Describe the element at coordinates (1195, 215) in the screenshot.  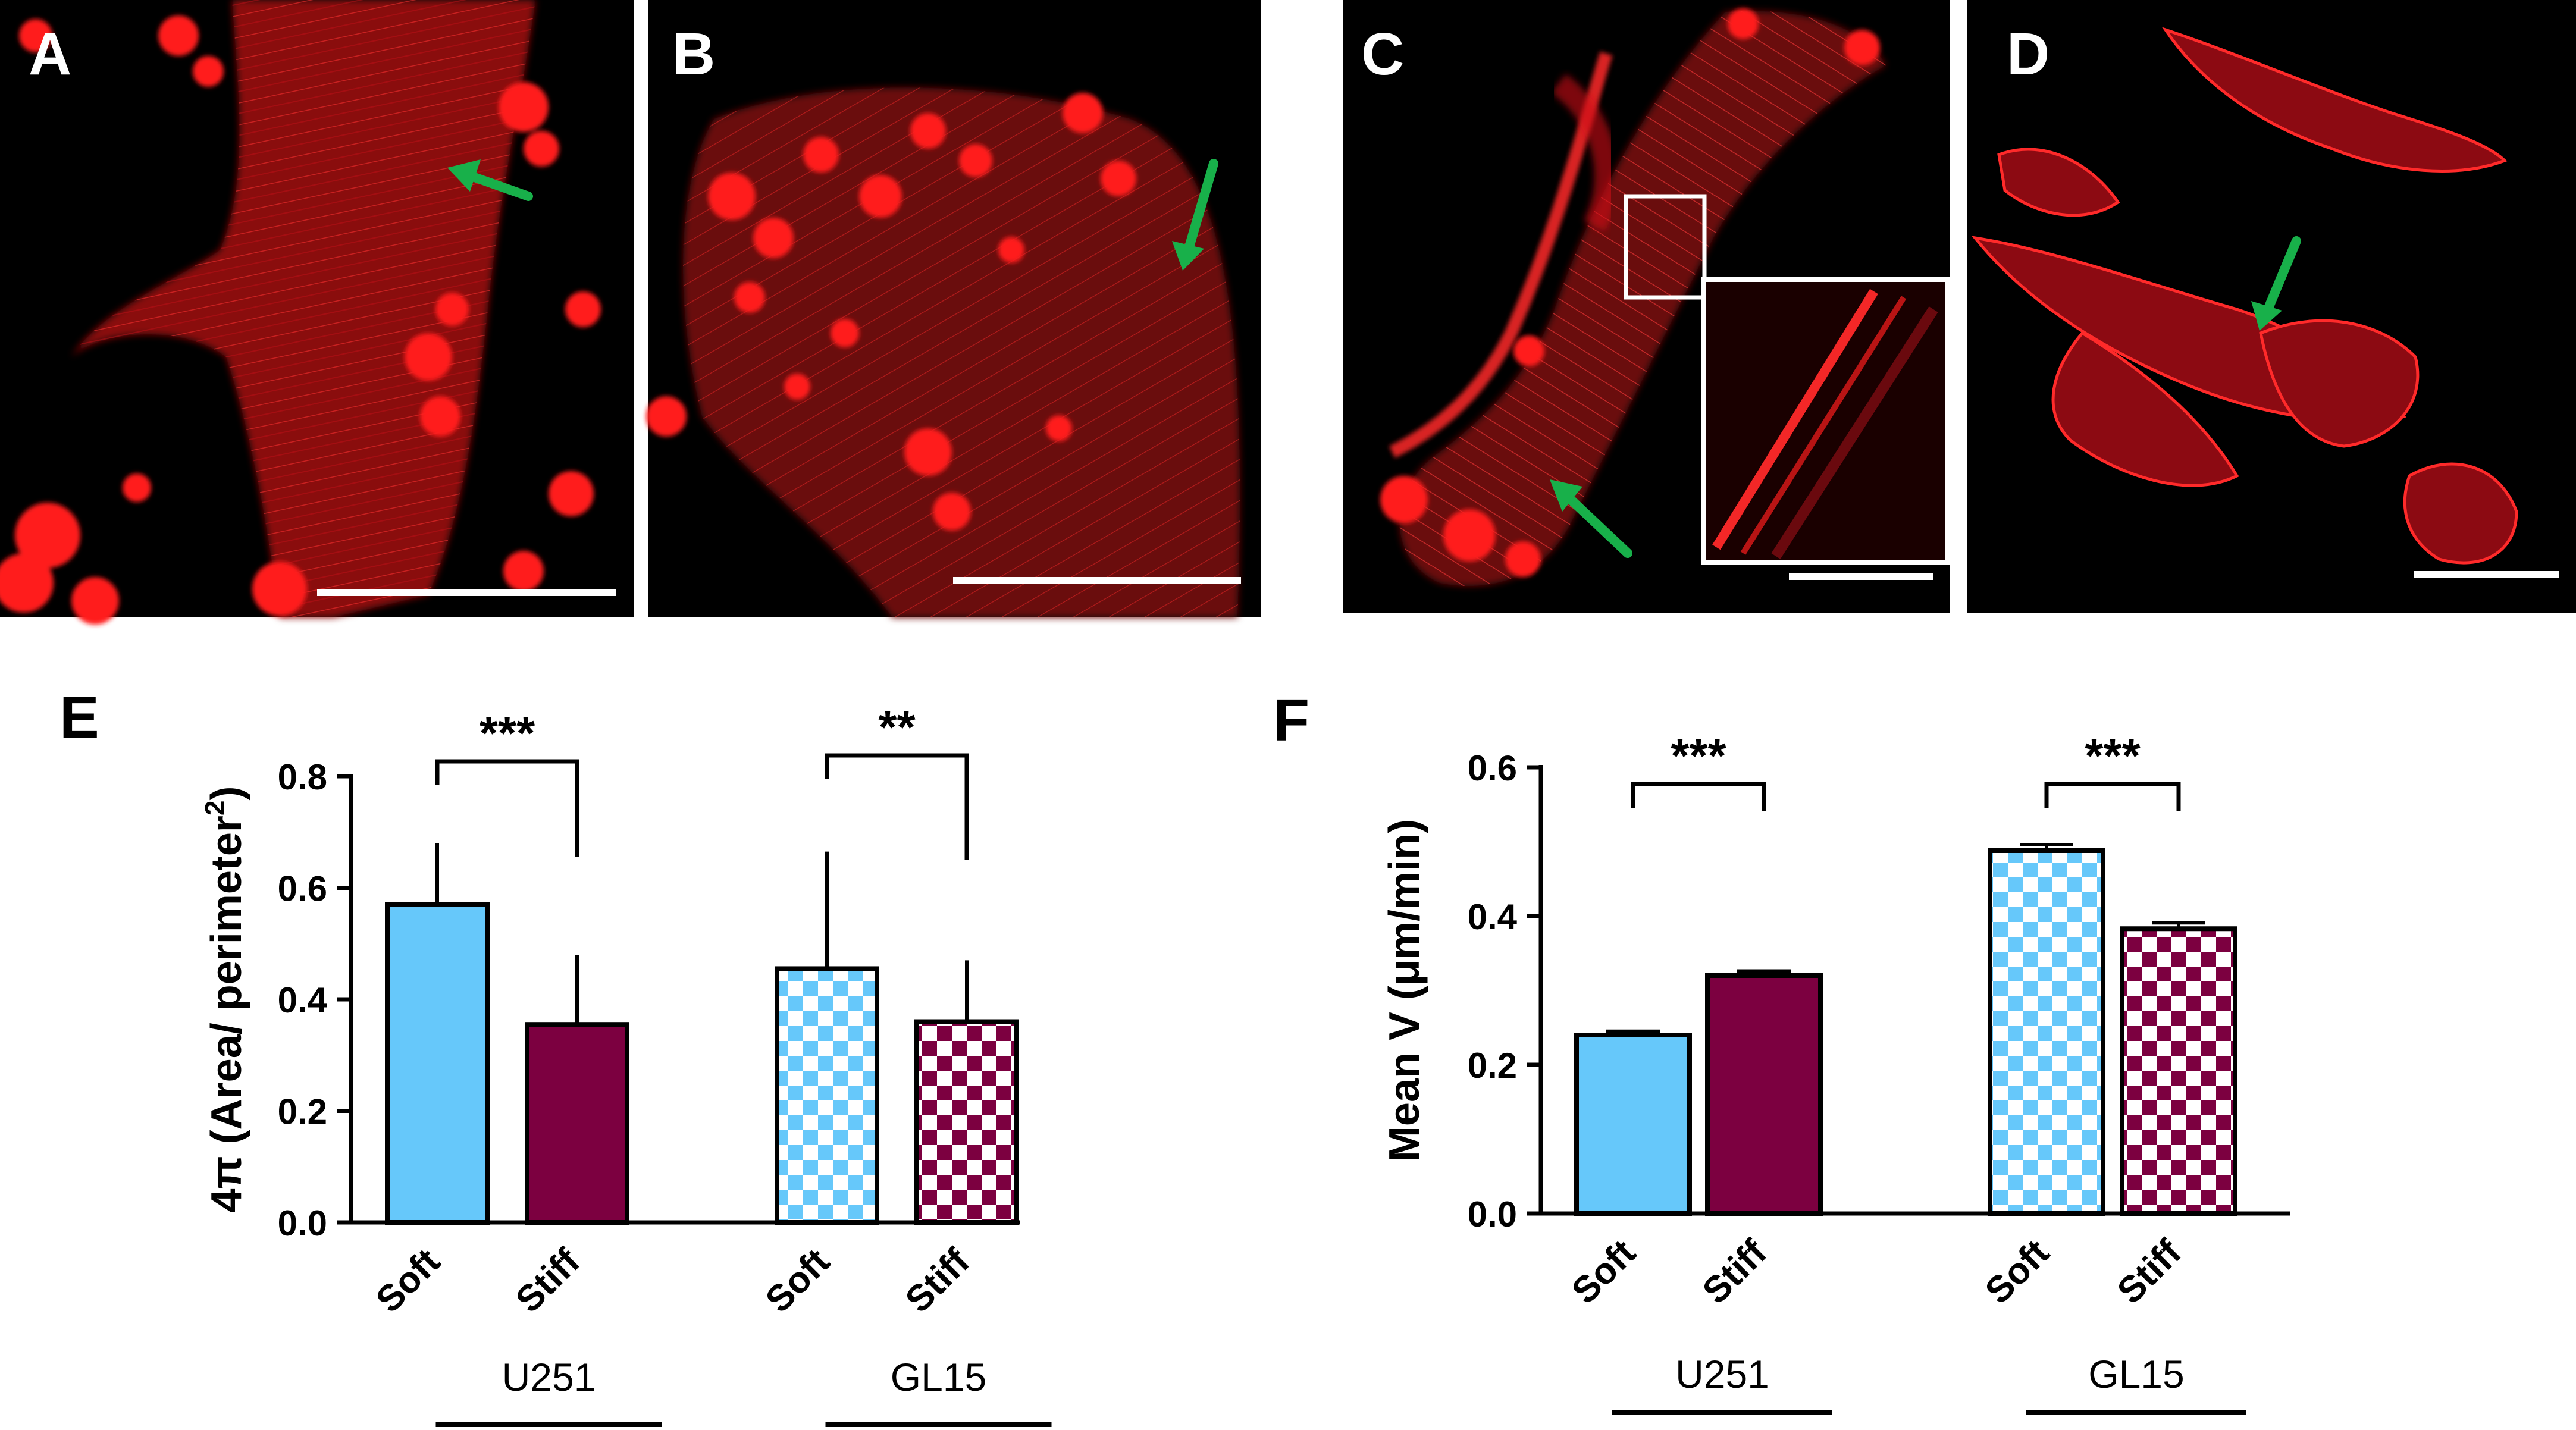
I see `green-arrow-b` at that location.